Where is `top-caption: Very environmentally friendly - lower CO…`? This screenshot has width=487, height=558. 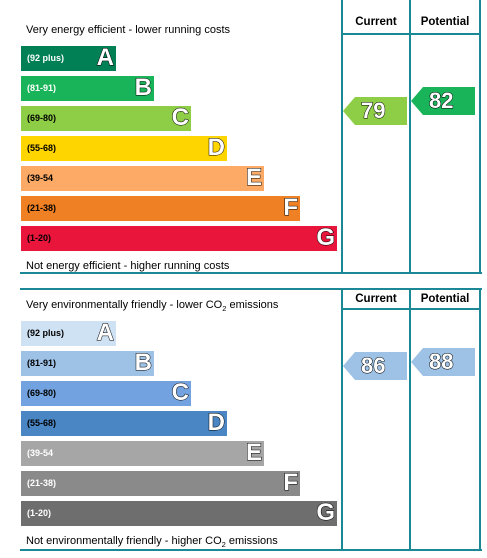 top-caption: Very environmentally friendly - lower CO… is located at coordinates (152, 306).